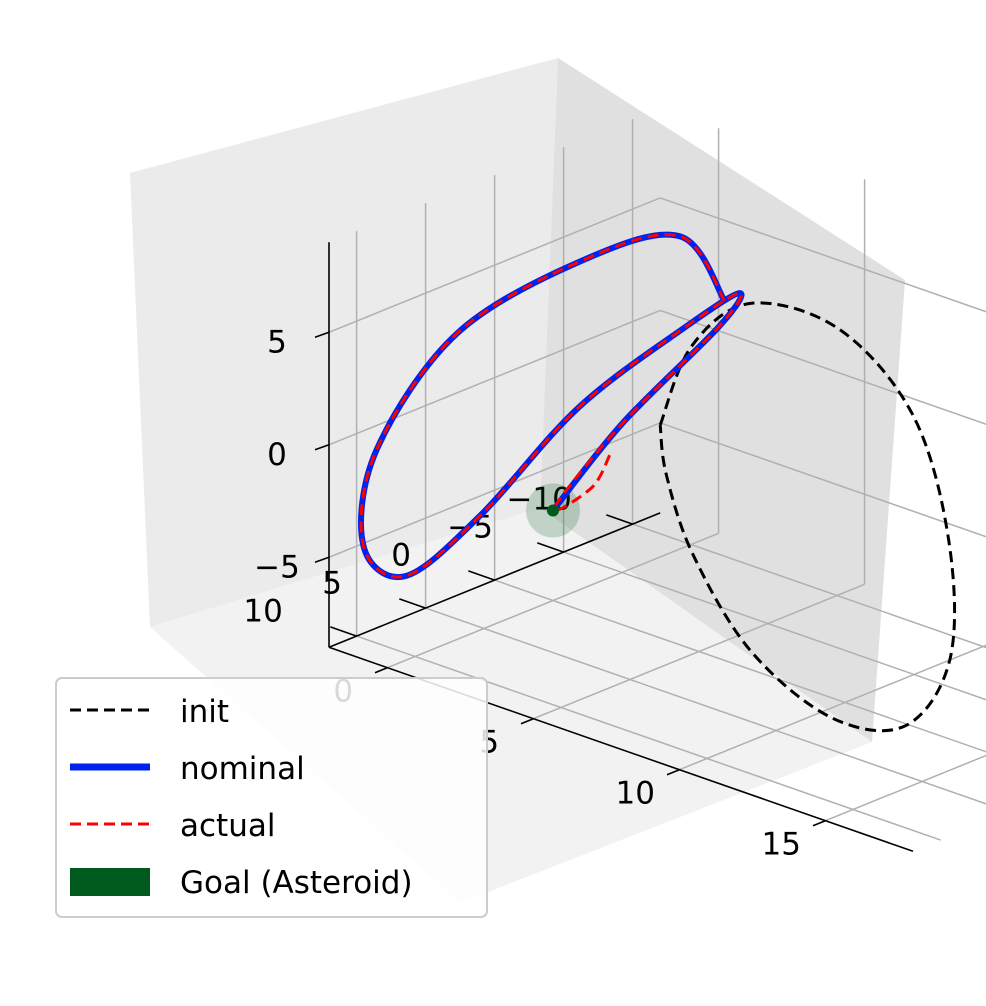 The image size is (986, 1006). I want to click on legend-swatch-goal, so click(110, 882).